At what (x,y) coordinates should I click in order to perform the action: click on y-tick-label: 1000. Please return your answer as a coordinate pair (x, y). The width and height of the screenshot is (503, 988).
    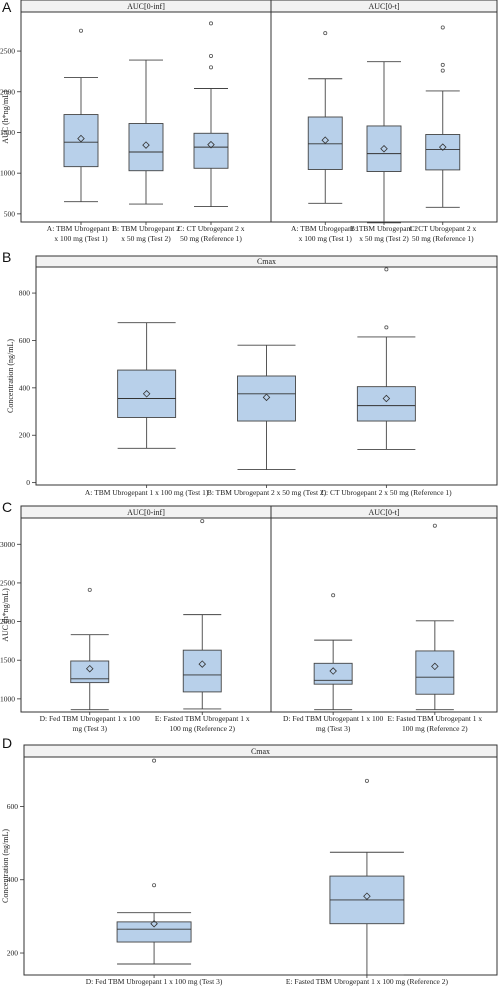
    Looking at the image, I should click on (7, 698).